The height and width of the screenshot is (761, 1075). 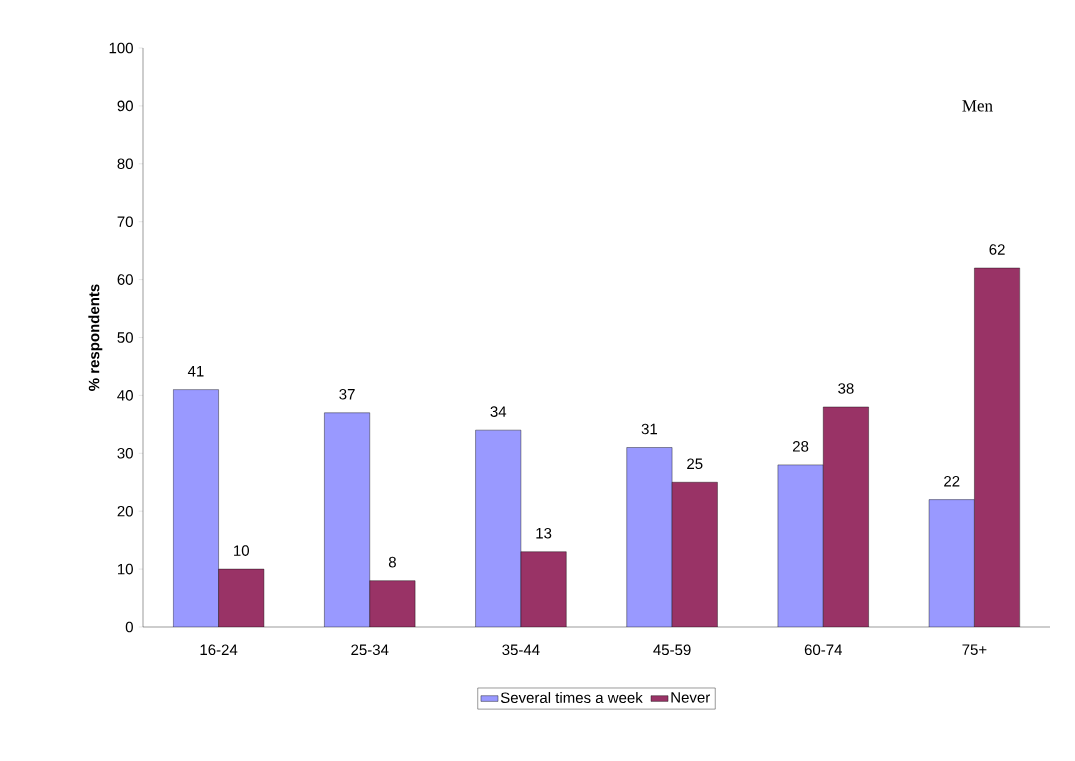 I want to click on x-tick-label: 25-34, so click(x=370, y=650).